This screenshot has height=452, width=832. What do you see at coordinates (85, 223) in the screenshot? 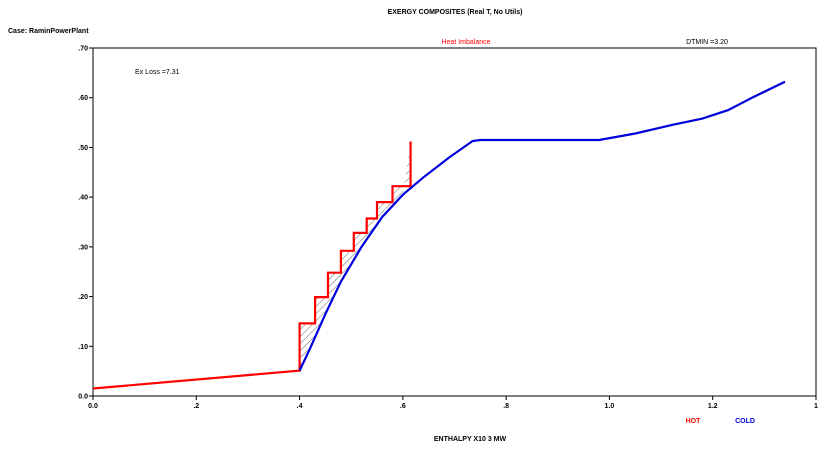
I see `y-axis-ticks: 0.0 .10 .20 .30 .40 .50 .60 .70` at bounding box center [85, 223].